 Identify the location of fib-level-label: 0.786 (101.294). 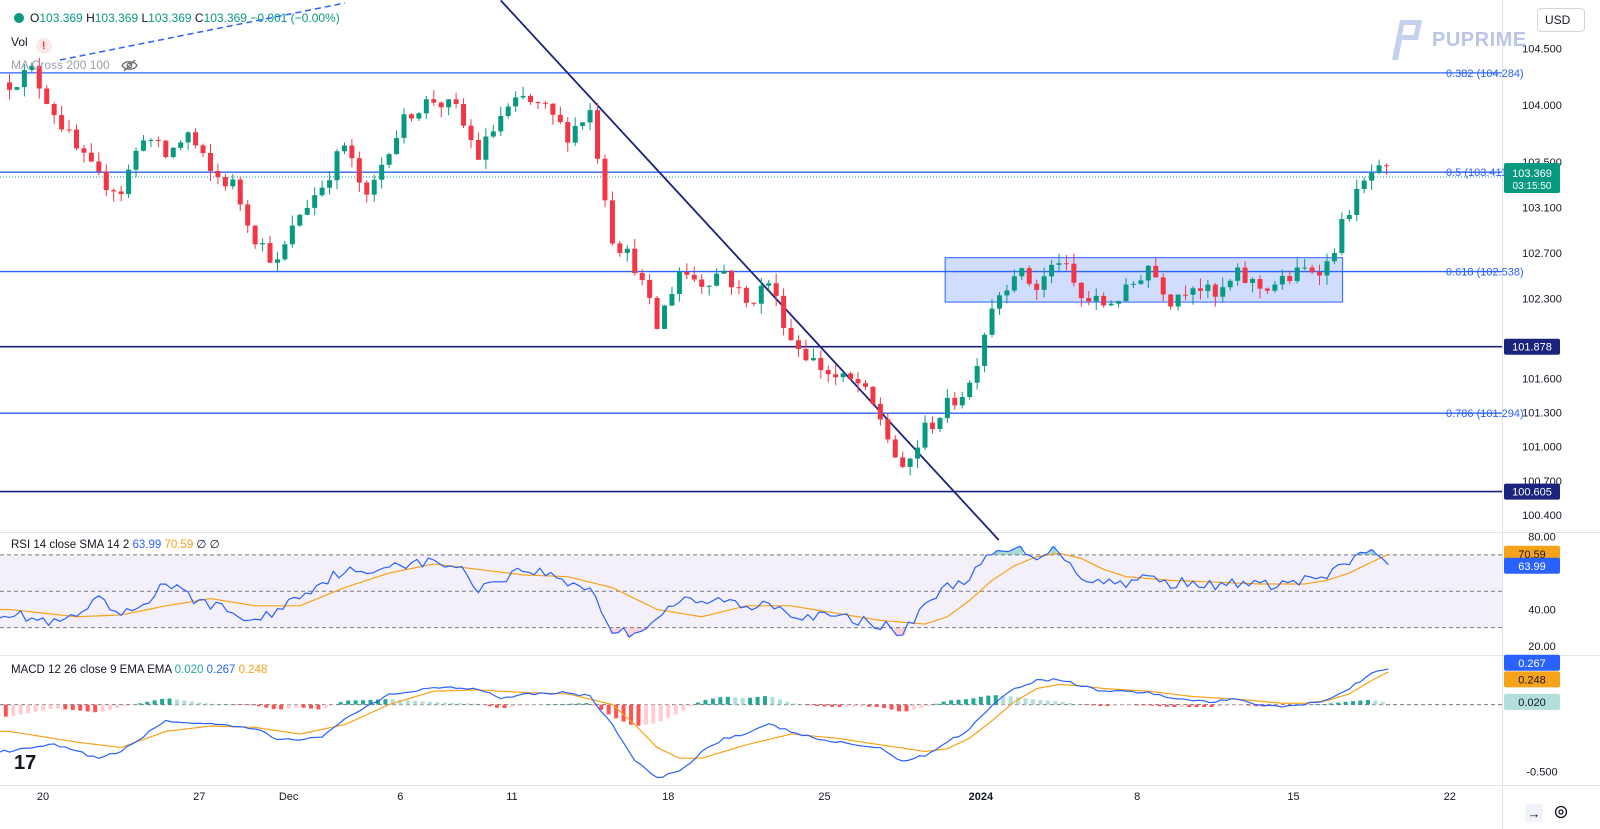
(1485, 414).